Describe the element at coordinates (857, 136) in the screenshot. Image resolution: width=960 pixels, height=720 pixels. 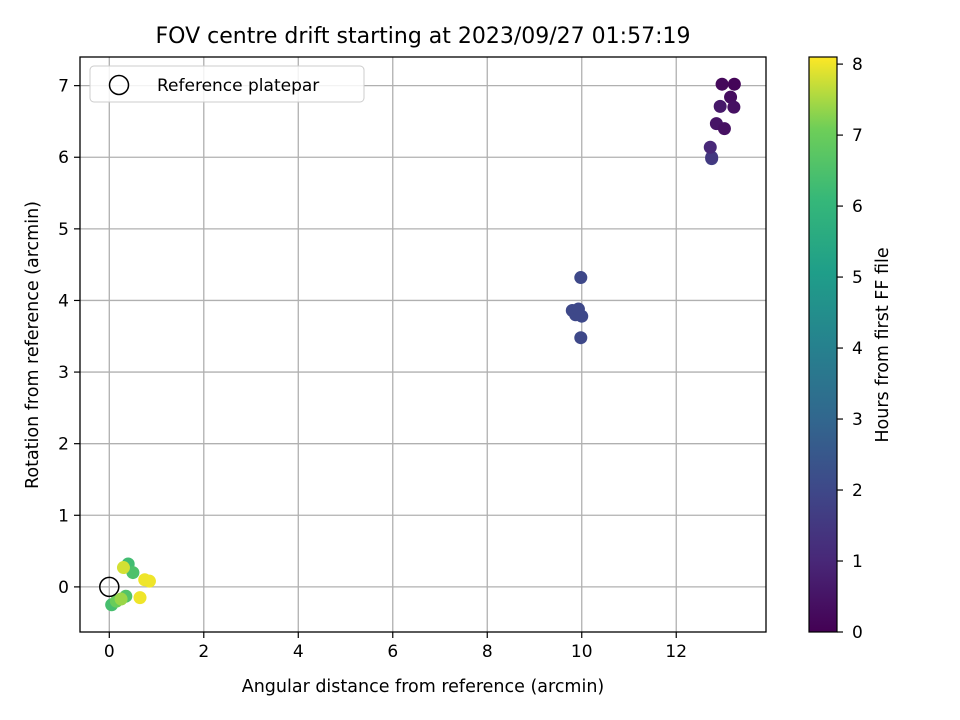
I see `colorbar-tick-label: 7` at that location.